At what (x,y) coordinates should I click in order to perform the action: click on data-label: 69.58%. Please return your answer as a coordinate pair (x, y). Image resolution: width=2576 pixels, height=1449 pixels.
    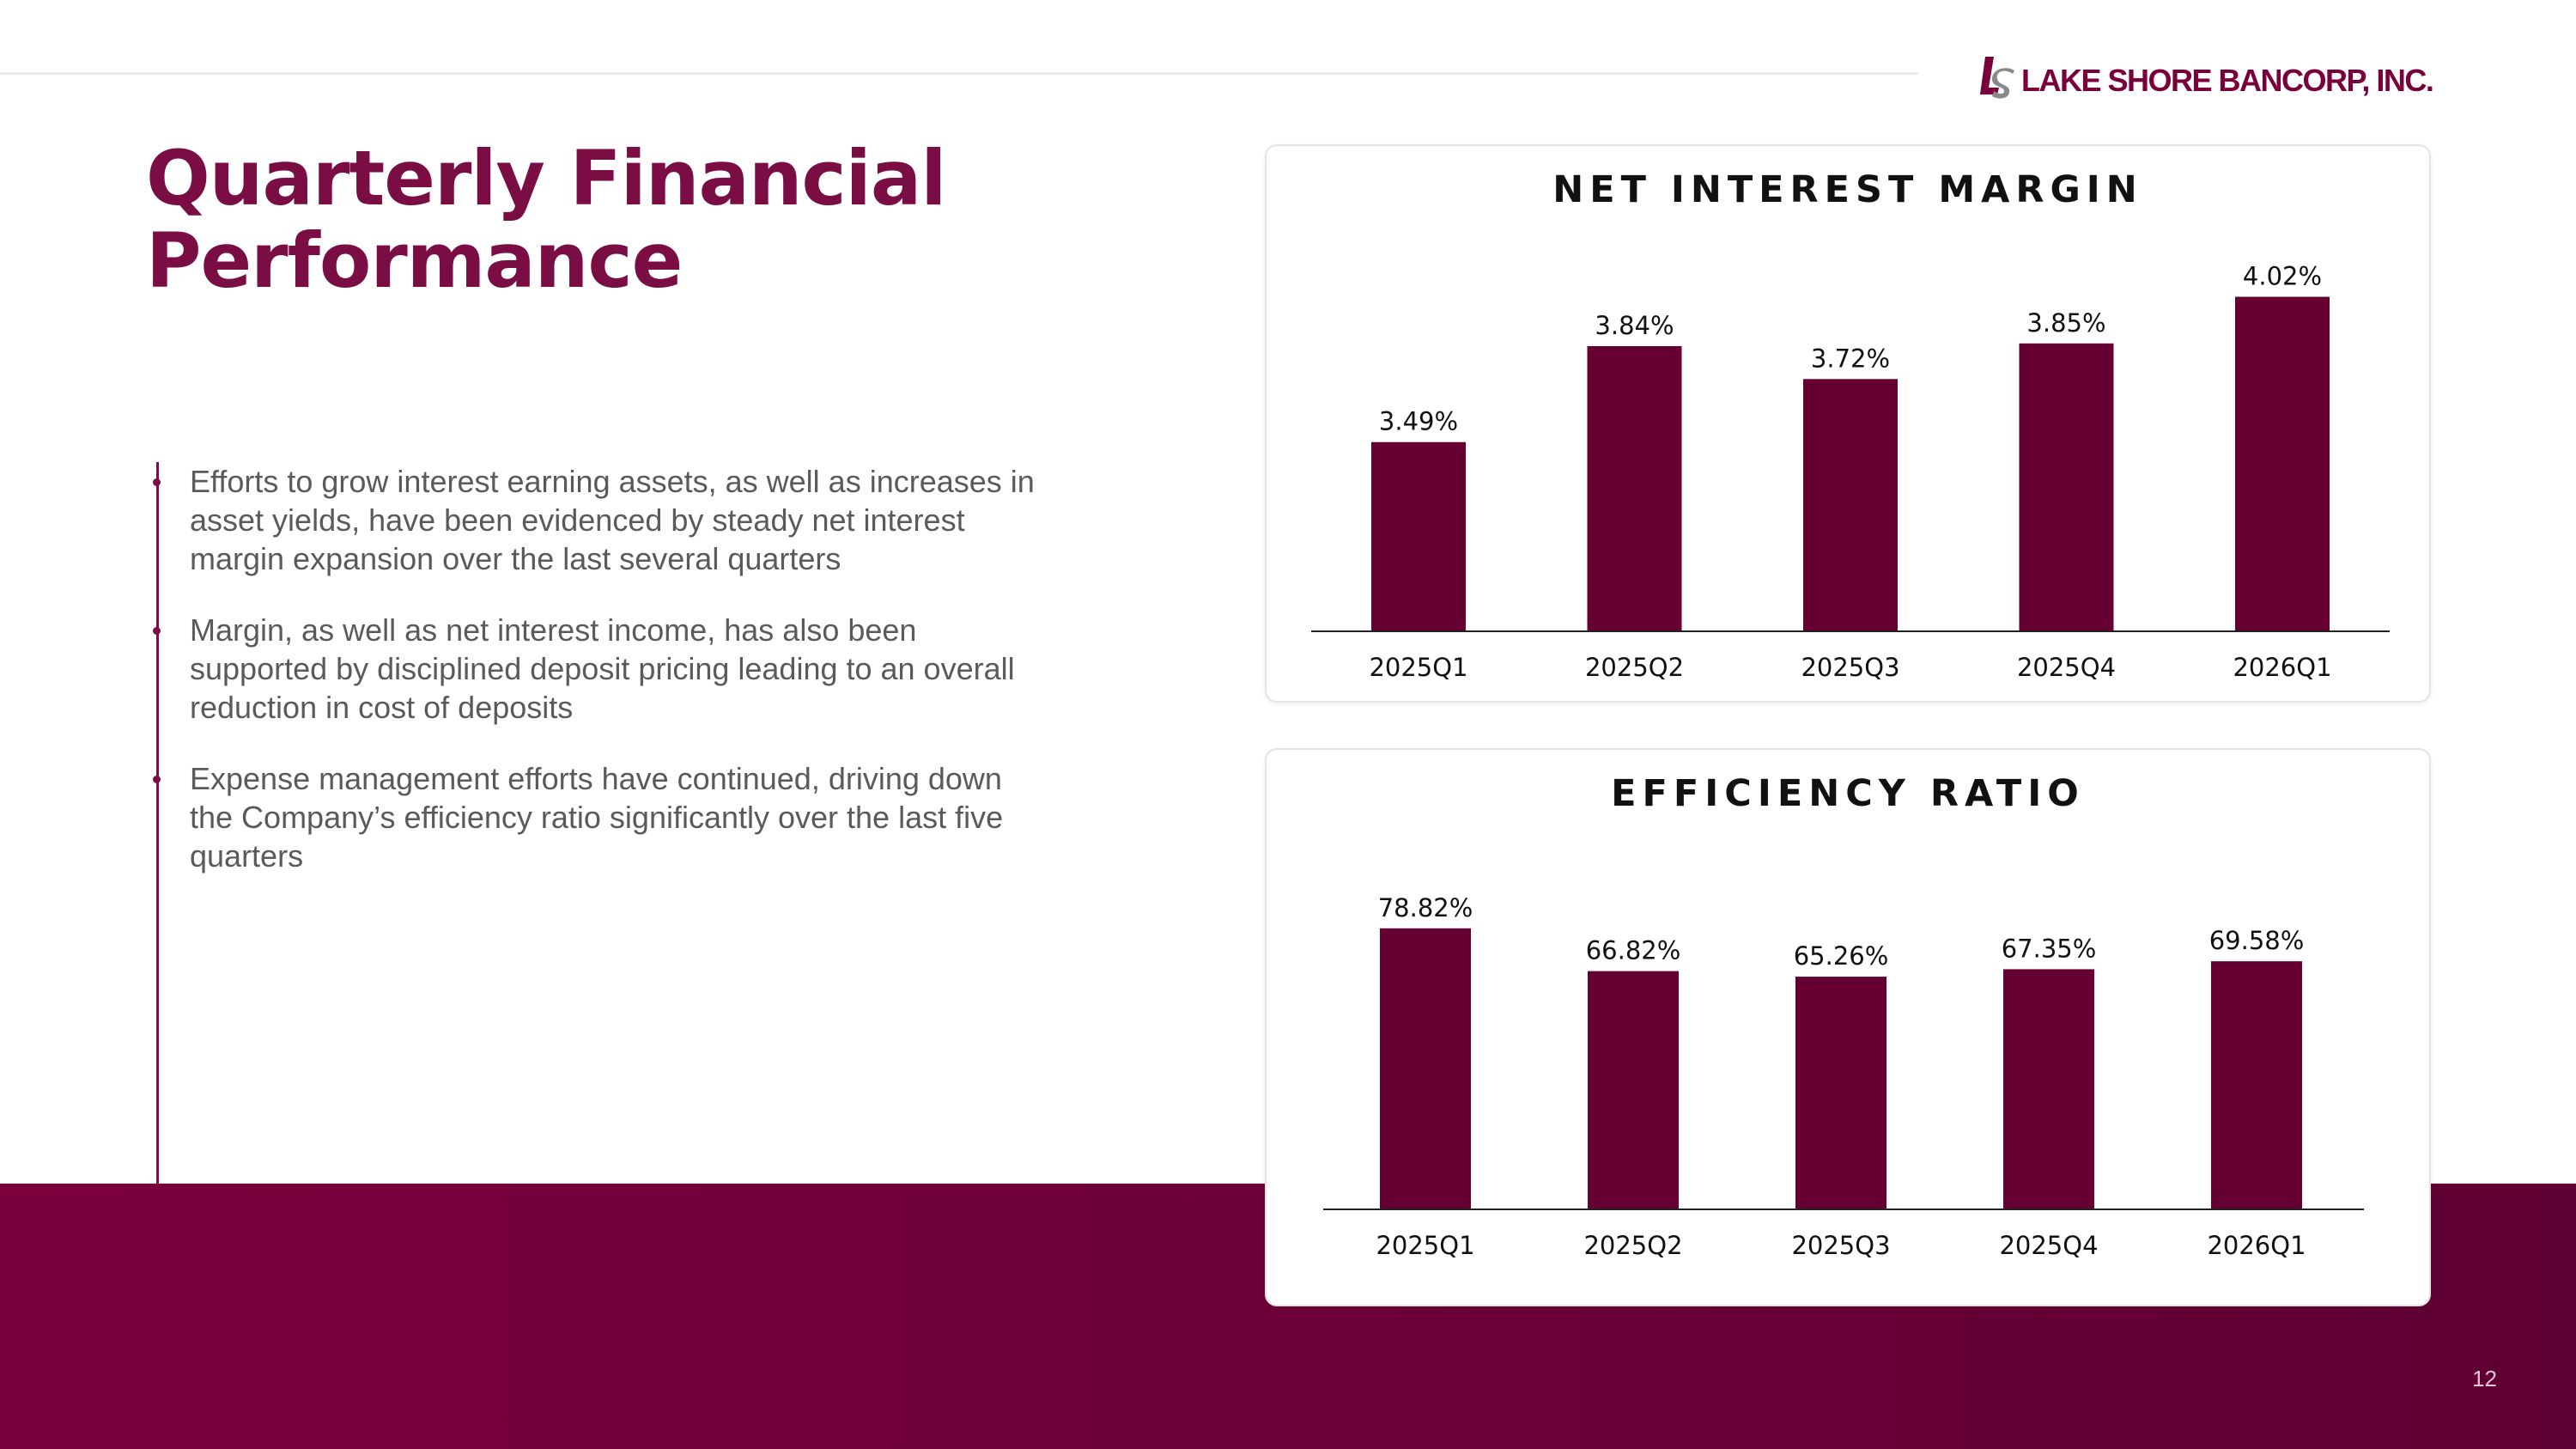
    Looking at the image, I should click on (2257, 940).